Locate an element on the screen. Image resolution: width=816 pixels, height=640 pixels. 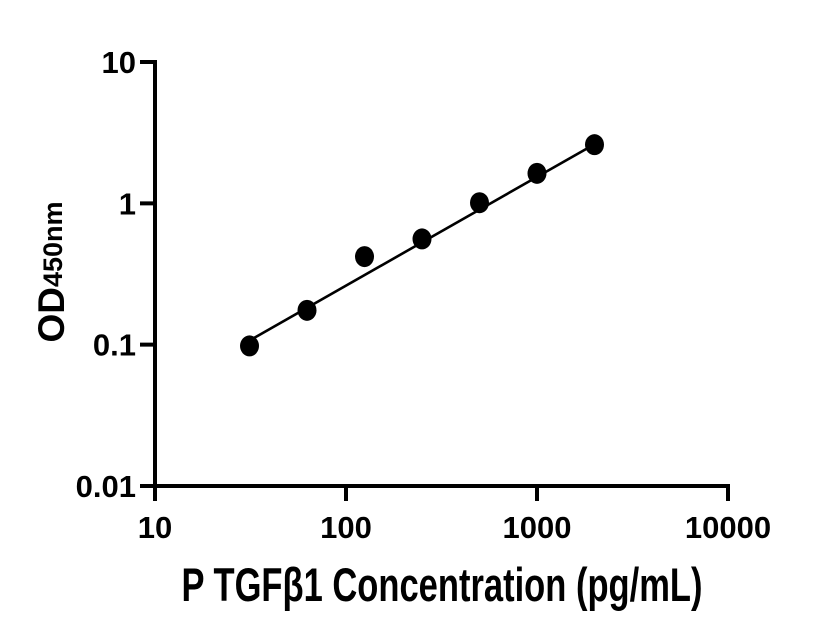
y-tick-label: 10 is located at coordinates (119, 62).